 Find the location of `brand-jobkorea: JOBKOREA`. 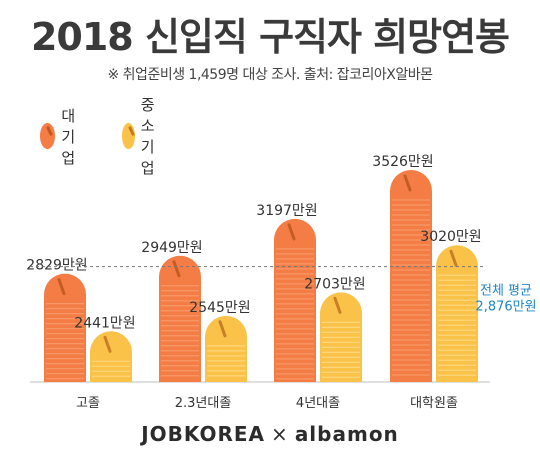

brand-jobkorea: JOBKOREA is located at coordinates (203, 434).